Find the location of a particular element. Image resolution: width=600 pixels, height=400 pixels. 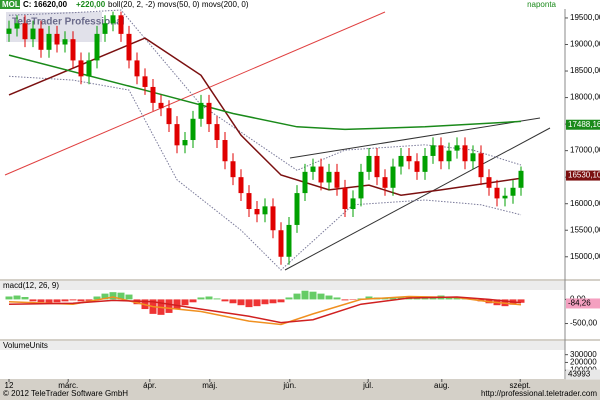

price-label: 16530,10 is located at coordinates (584, 175).